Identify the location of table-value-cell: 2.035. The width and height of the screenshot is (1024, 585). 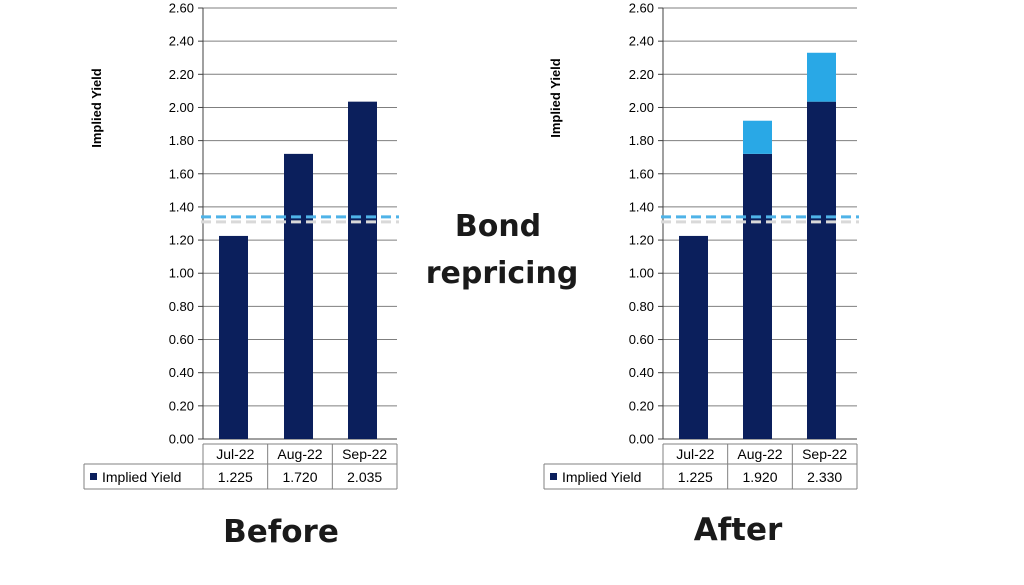
(364, 477).